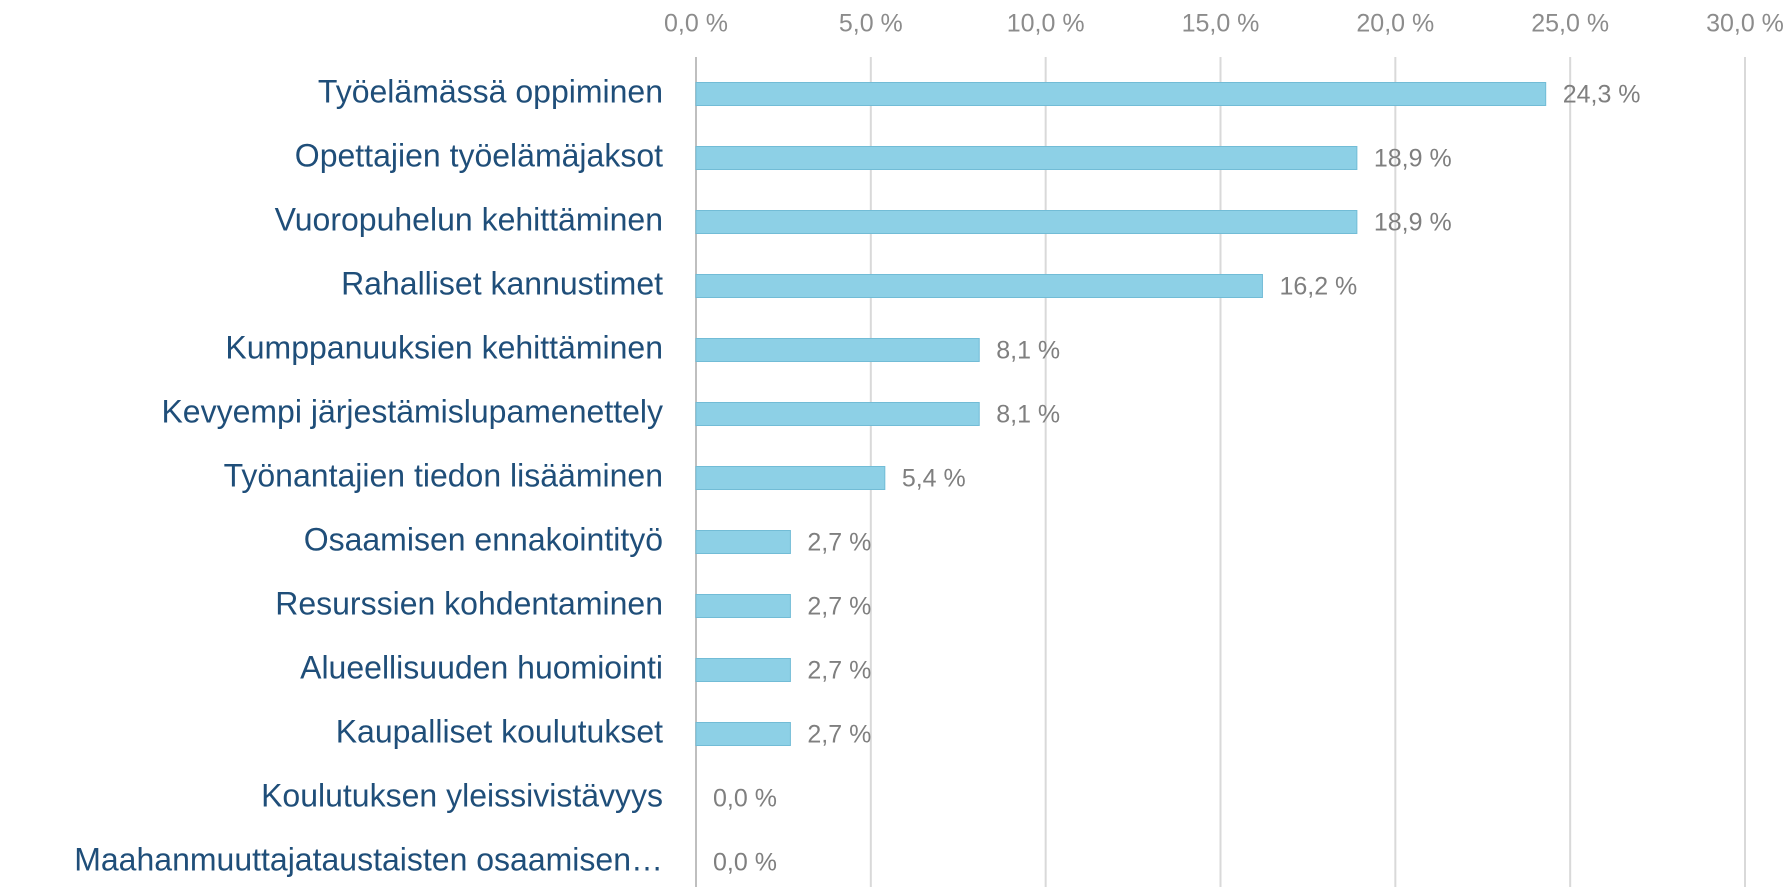  What do you see at coordinates (469, 603) in the screenshot?
I see `y-tick-label: Resurssien kohdentaminen` at bounding box center [469, 603].